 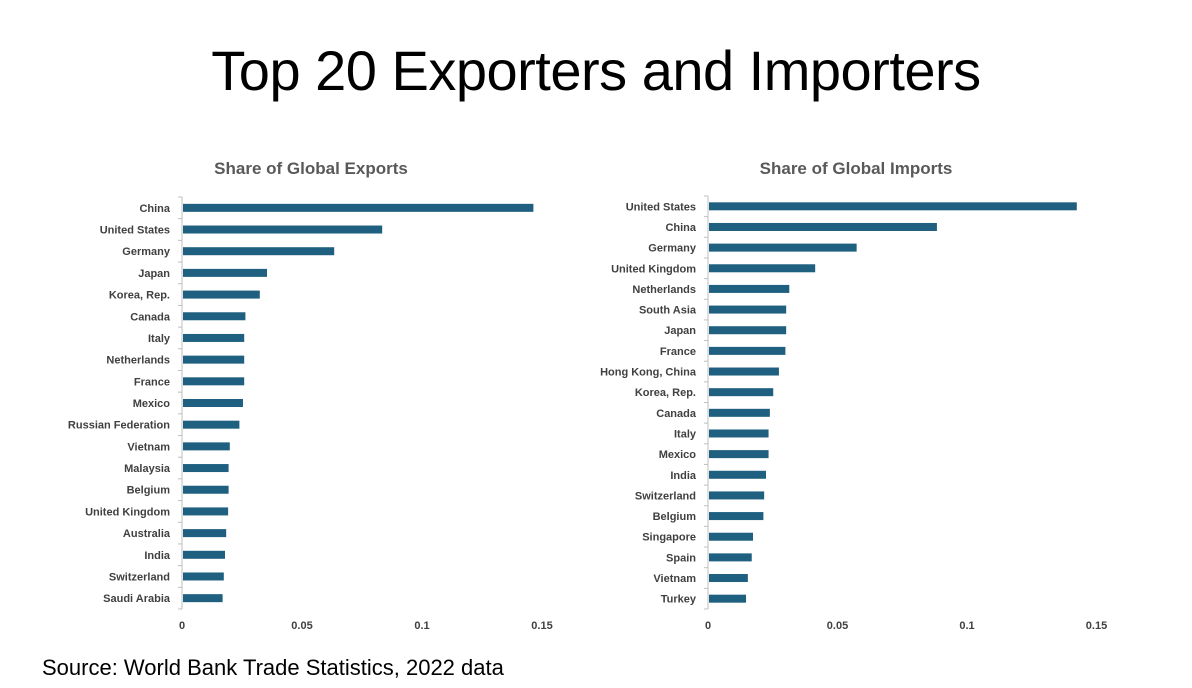 What do you see at coordinates (157, 556) in the screenshot?
I see `export-label-india: India` at bounding box center [157, 556].